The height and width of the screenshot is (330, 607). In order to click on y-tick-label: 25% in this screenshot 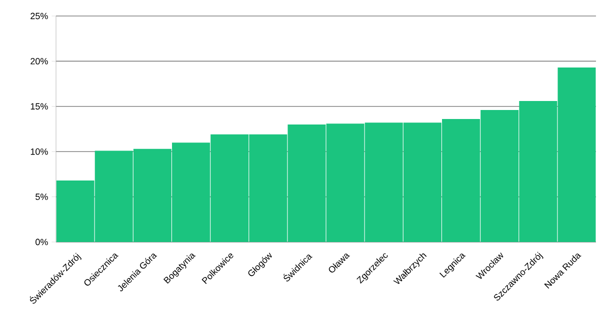, I will do `click(39, 16)`.